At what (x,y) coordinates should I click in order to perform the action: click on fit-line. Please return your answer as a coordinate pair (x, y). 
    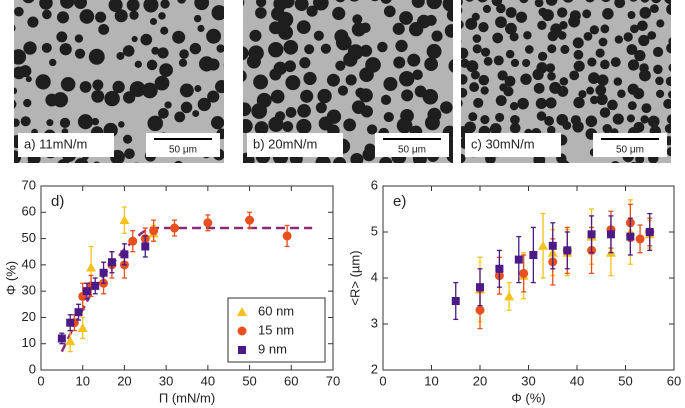
    Looking at the image, I should click on (186, 289).